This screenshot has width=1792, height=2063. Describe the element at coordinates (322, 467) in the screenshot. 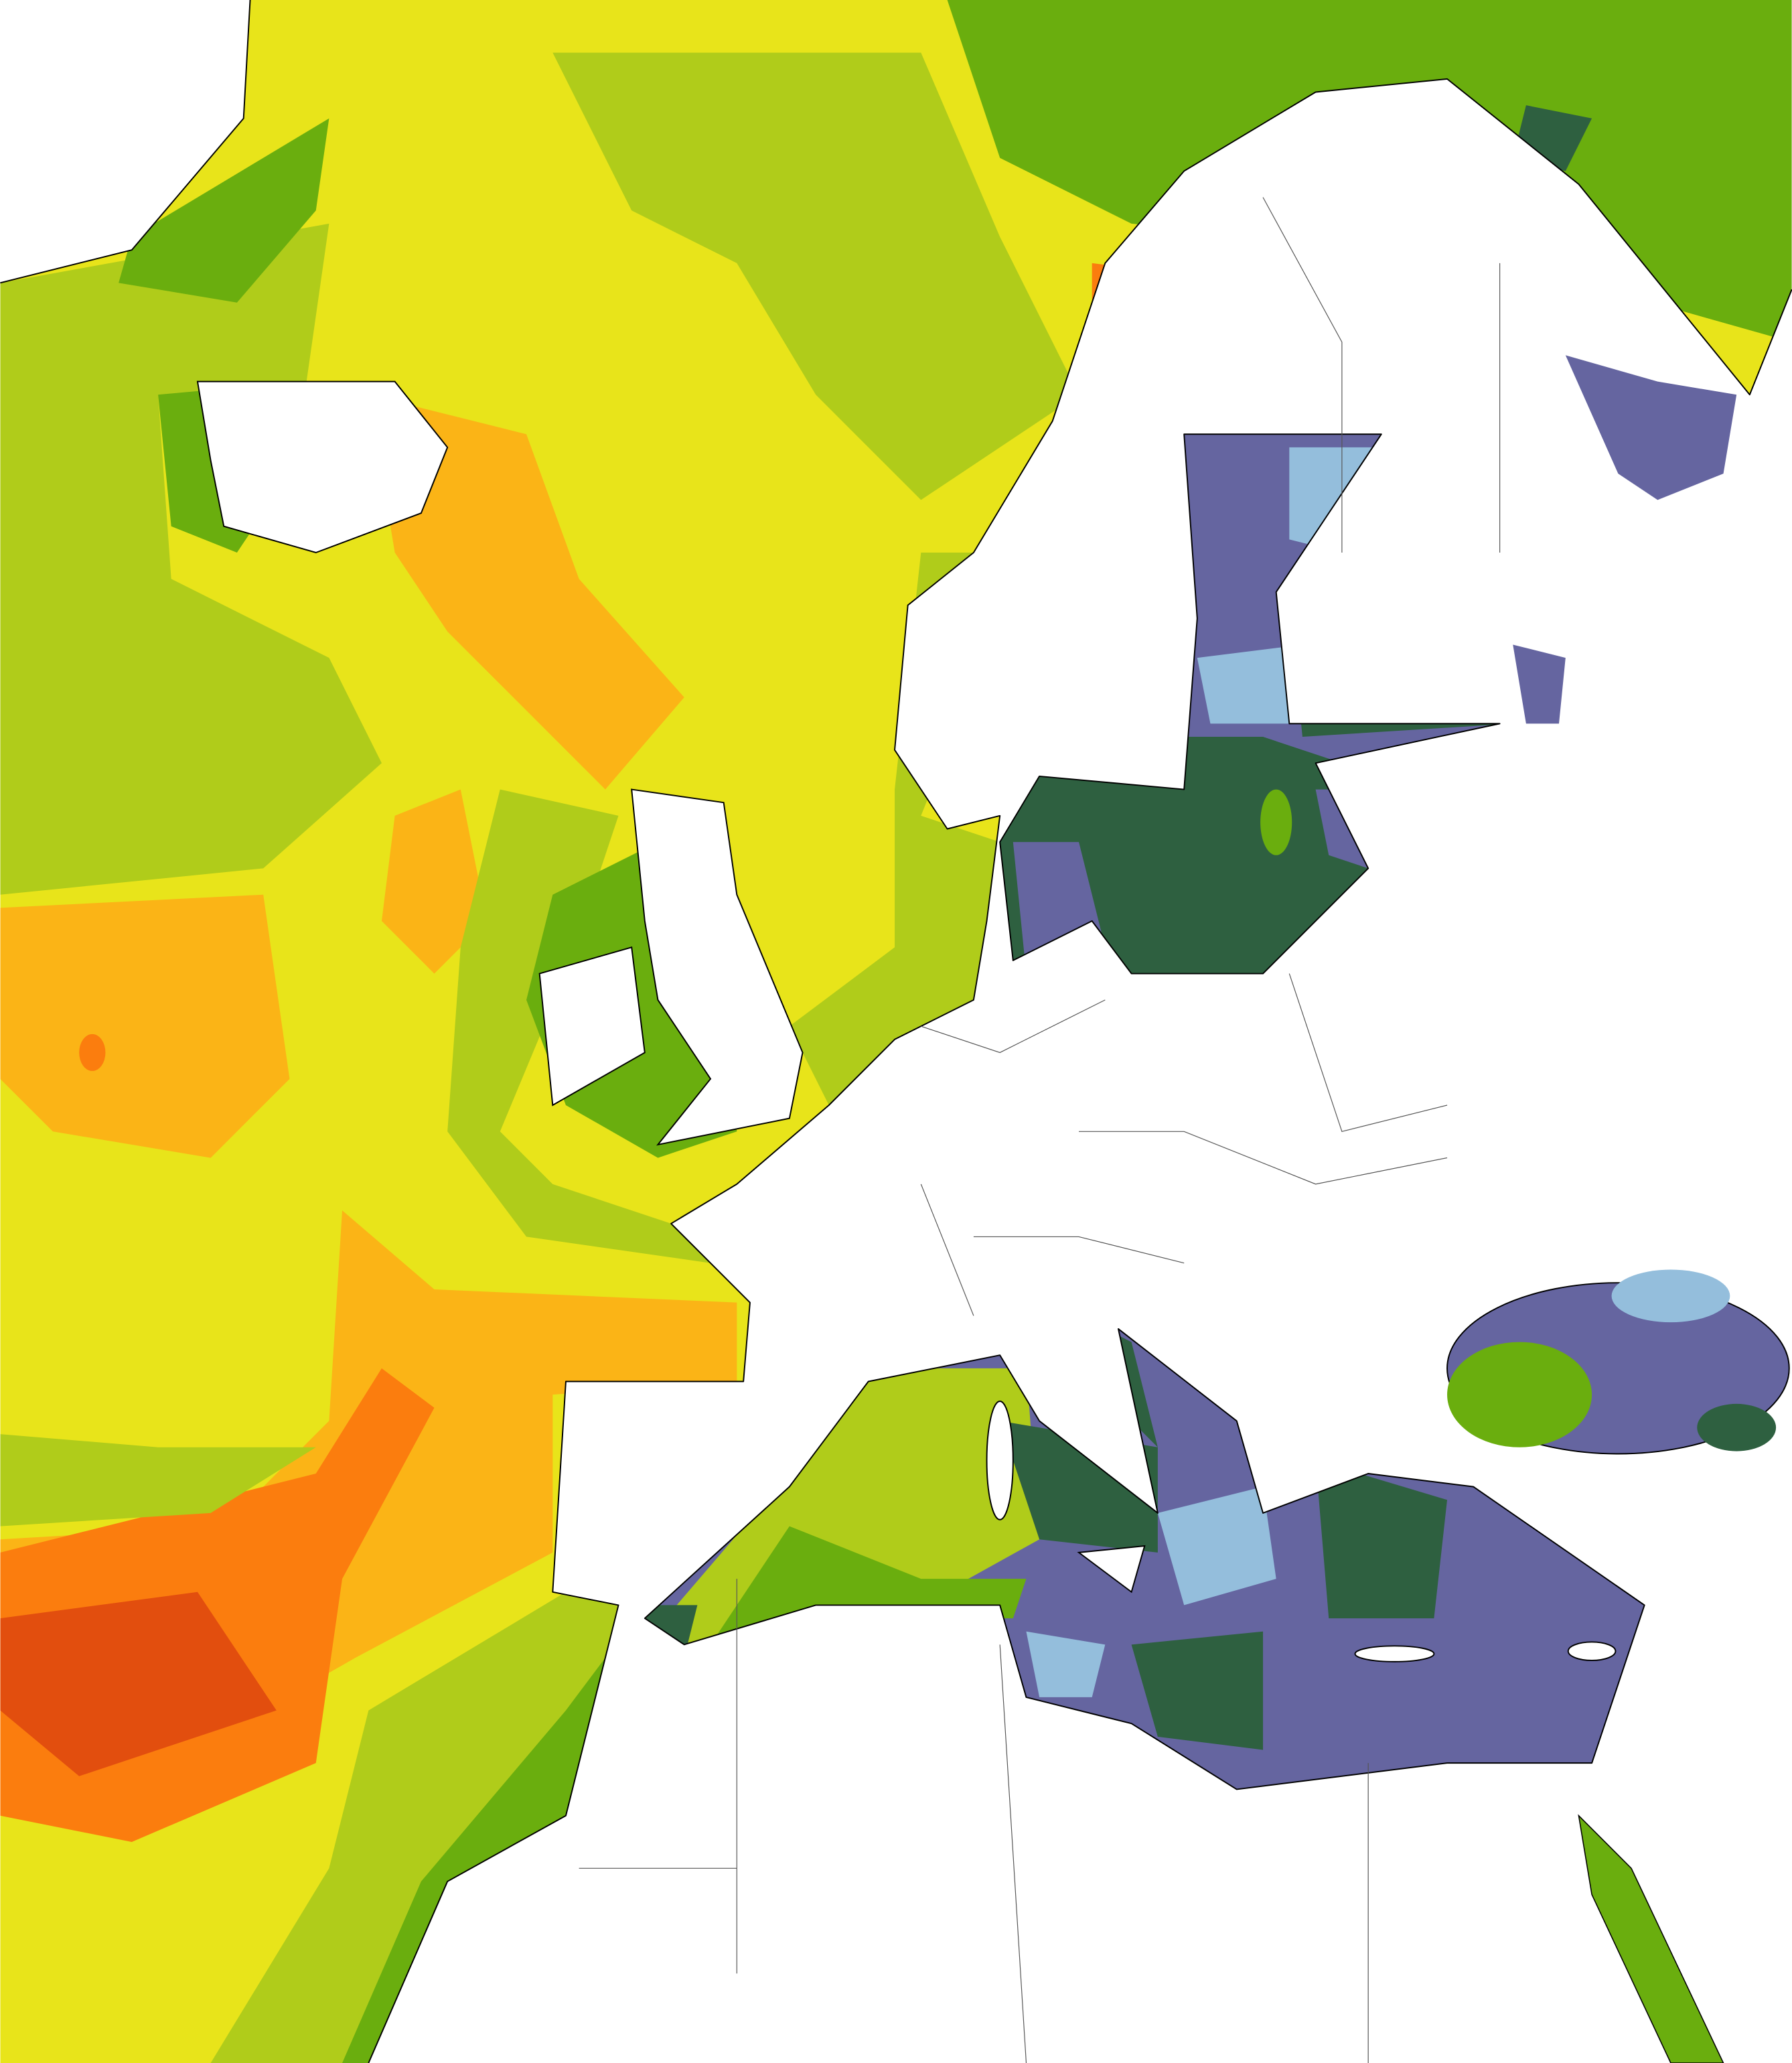

I see `iceland` at that location.